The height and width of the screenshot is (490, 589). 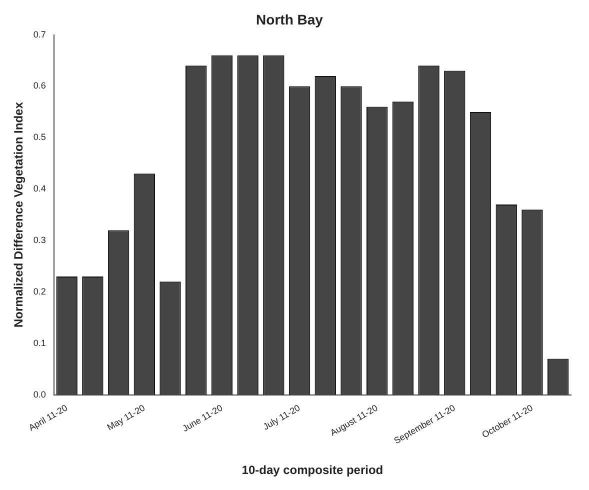 I want to click on chart-title: North Bay, so click(x=290, y=19).